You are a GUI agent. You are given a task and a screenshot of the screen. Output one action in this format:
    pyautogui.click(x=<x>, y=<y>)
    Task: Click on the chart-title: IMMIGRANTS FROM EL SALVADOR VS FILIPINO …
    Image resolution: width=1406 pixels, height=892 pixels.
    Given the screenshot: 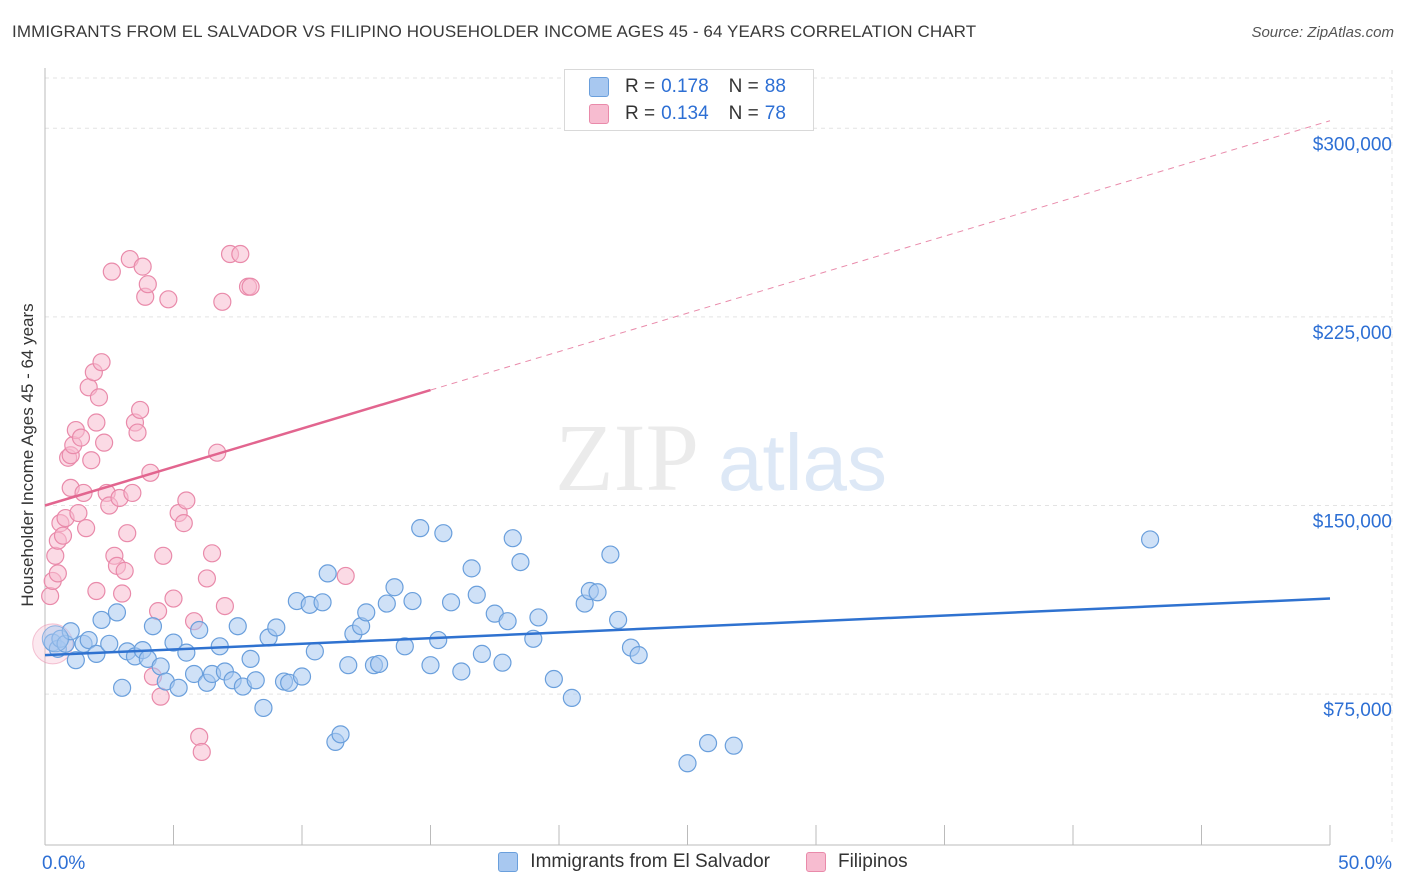 What is the action you would take?
    pyautogui.click(x=494, y=31)
    